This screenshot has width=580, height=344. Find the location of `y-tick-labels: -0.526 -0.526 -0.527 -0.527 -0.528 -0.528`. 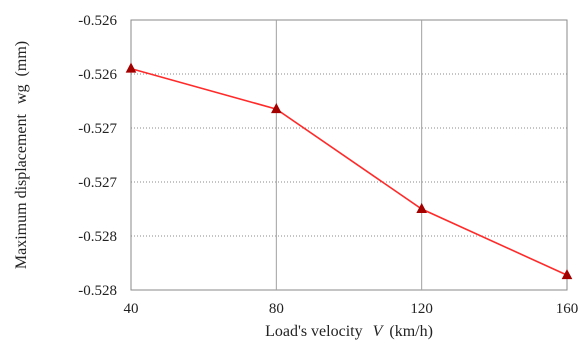

y-tick-labels: -0.526 -0.526 -0.527 -0.527 -0.528 -0.528 is located at coordinates (97, 156).